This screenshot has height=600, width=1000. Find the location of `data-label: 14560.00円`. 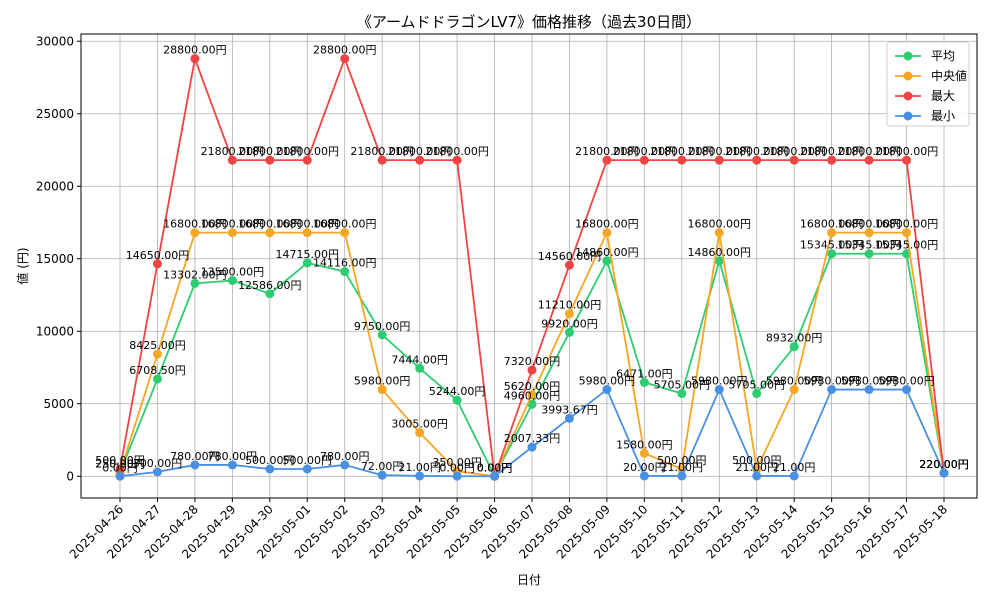

data-label: 14560.00円 is located at coordinates (570, 256).